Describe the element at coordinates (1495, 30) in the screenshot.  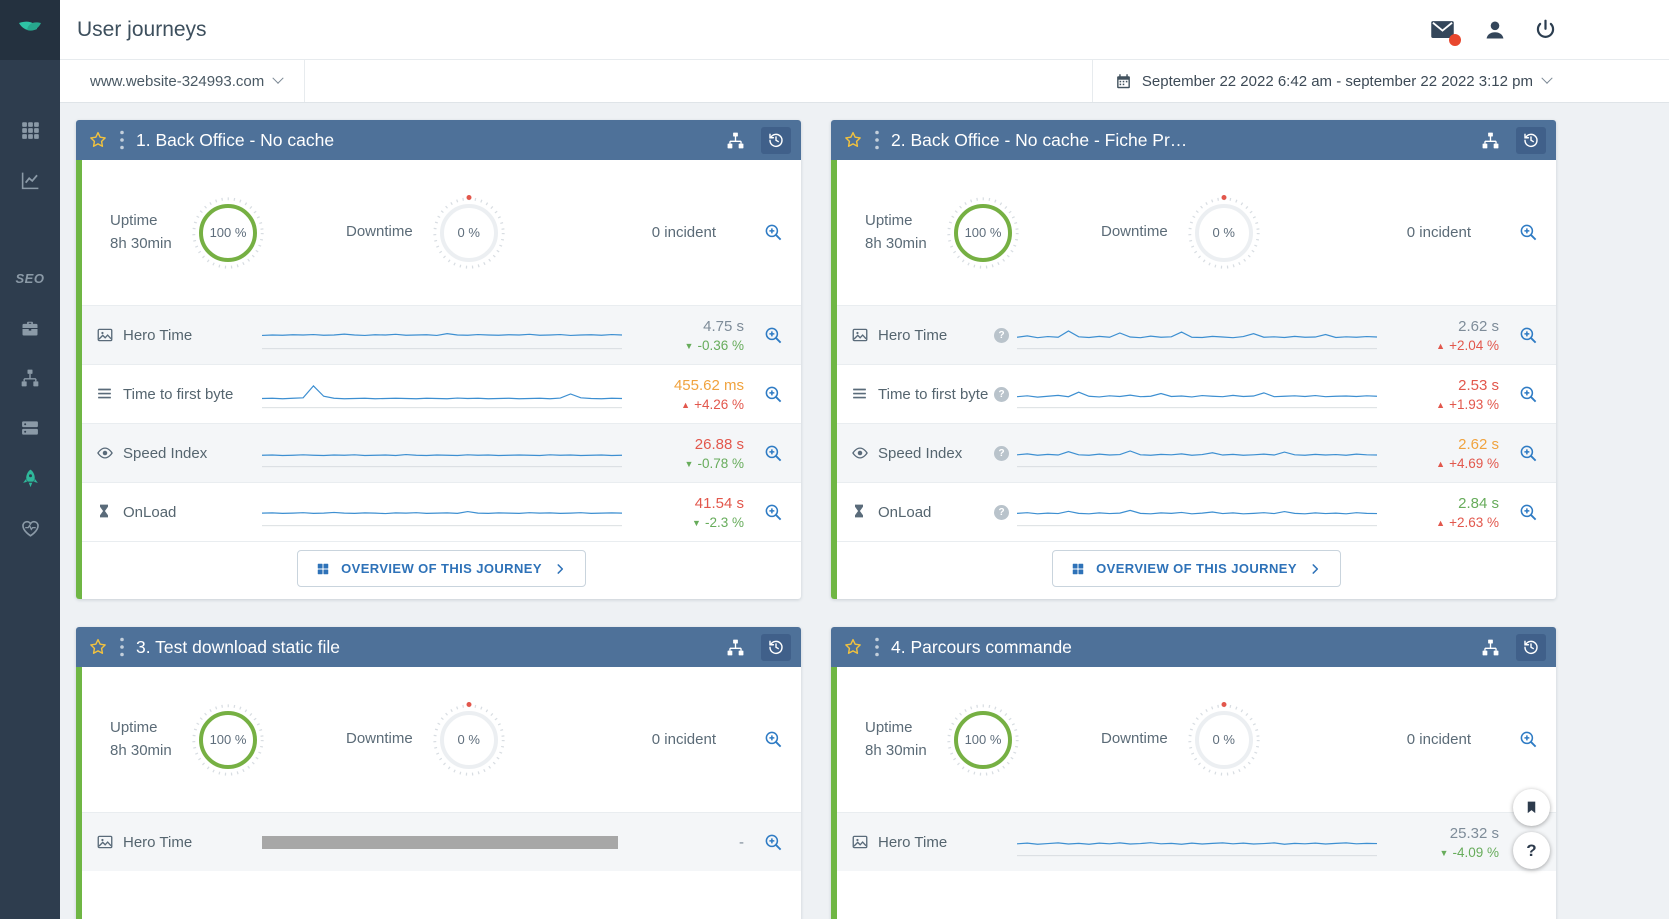
I see `user-account-button` at that location.